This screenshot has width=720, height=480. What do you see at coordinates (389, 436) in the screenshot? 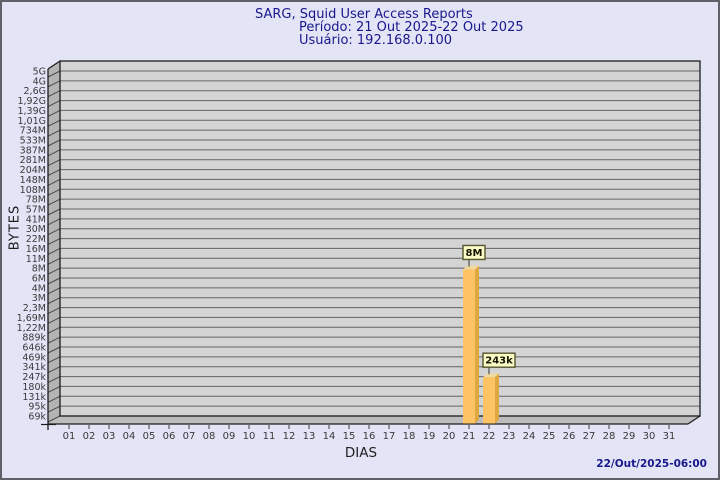
I see `x-tick-label: 17` at bounding box center [389, 436].